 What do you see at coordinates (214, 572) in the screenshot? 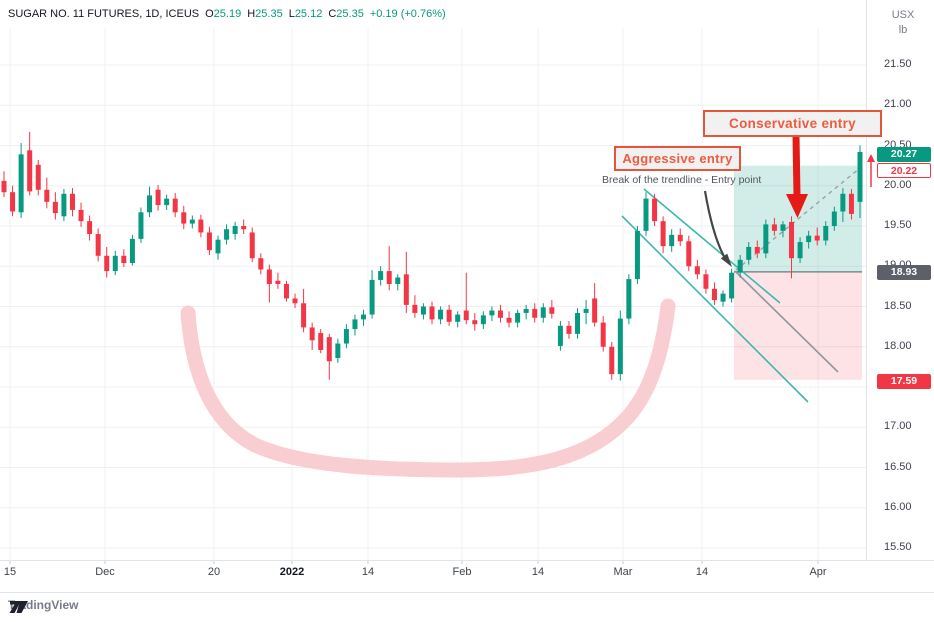
I see `time-tick-label: 20` at bounding box center [214, 572].